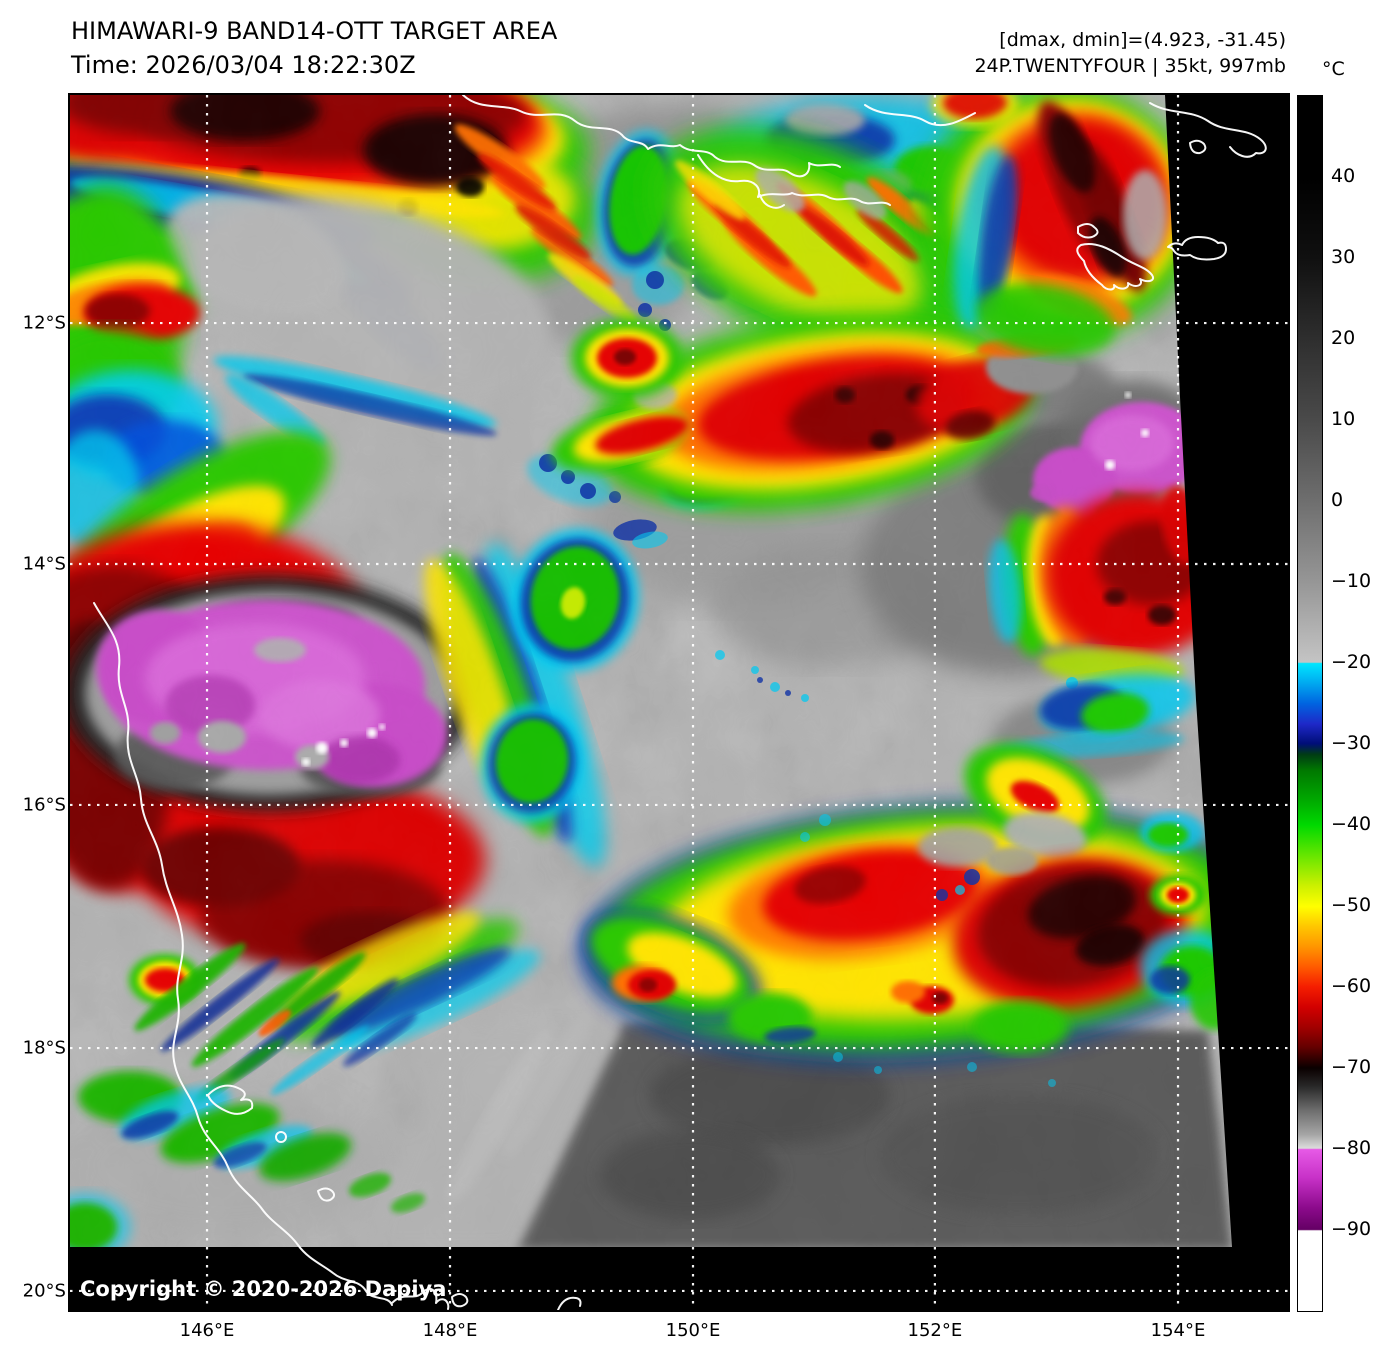  Describe the element at coordinates (44, 564) in the screenshot. I see `lat-tick-label: 14°S` at that location.